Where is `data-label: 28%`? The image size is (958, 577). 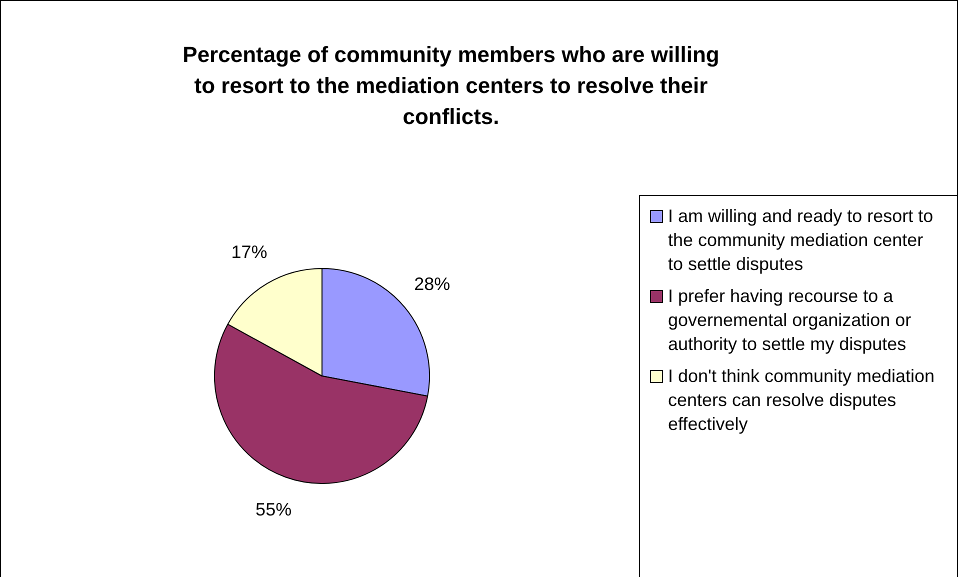 data-label: 28% is located at coordinates (432, 284).